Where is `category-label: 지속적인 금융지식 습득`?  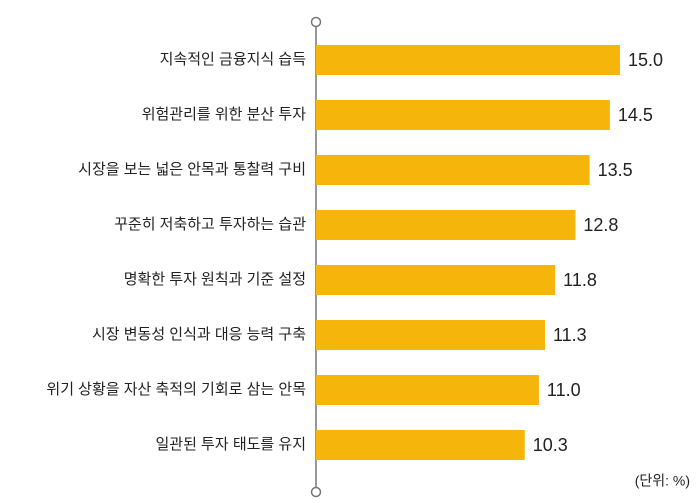 category-label: 지속적인 금융지식 습득 is located at coordinates (233, 59).